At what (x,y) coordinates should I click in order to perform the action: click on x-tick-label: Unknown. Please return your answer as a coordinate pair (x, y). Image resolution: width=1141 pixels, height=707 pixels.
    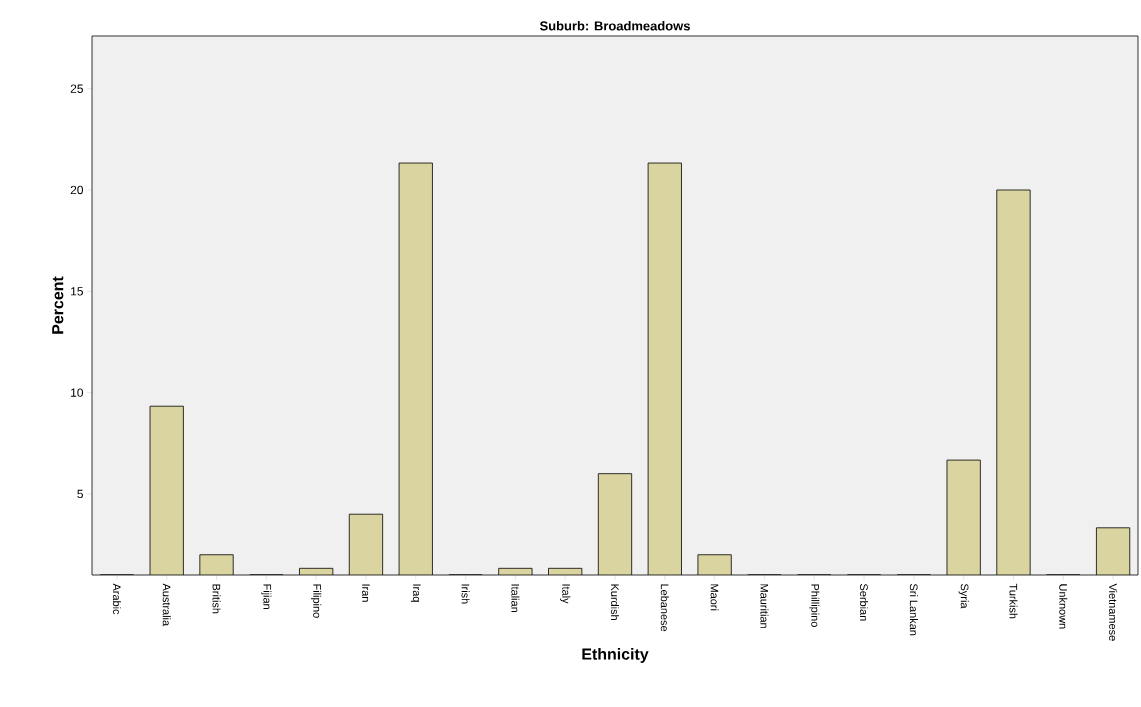
    Looking at the image, I should click on (1063, 606).